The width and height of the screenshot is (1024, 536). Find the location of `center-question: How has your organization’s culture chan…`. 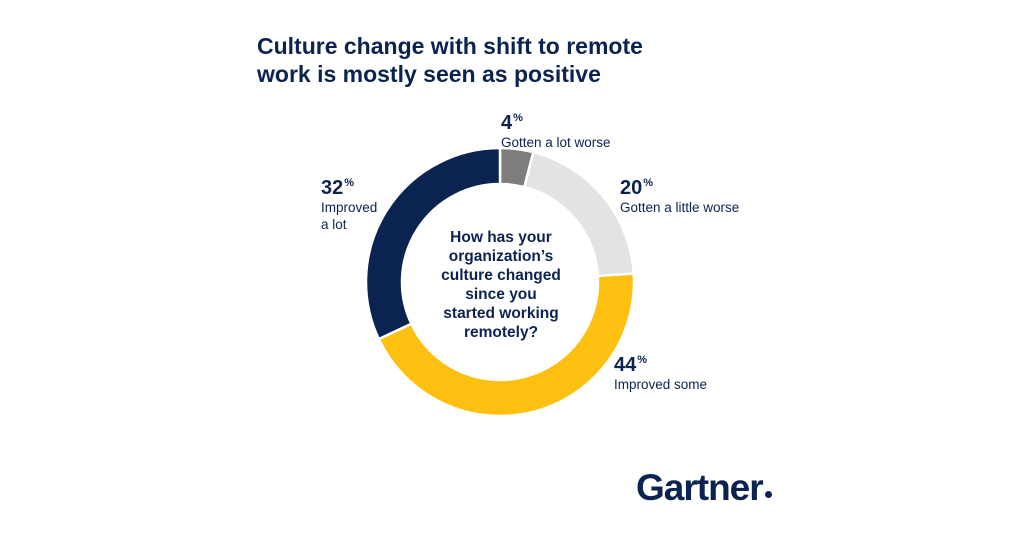

center-question: How has your organization’s culture chan… is located at coordinates (501, 285).